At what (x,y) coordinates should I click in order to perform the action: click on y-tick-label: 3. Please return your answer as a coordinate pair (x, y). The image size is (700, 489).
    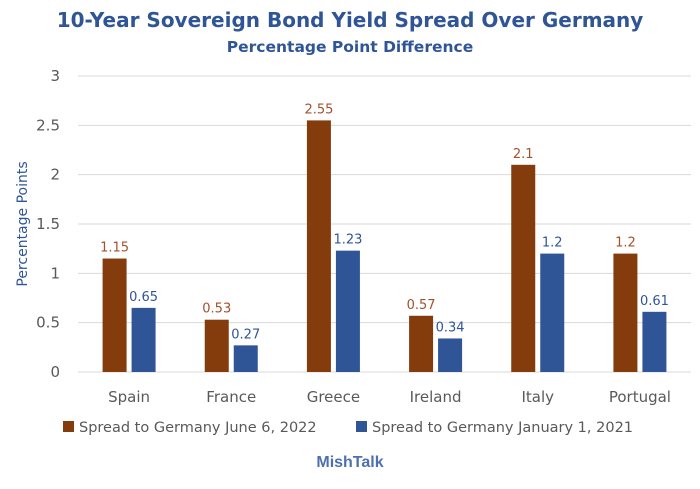
    Looking at the image, I should click on (55, 76).